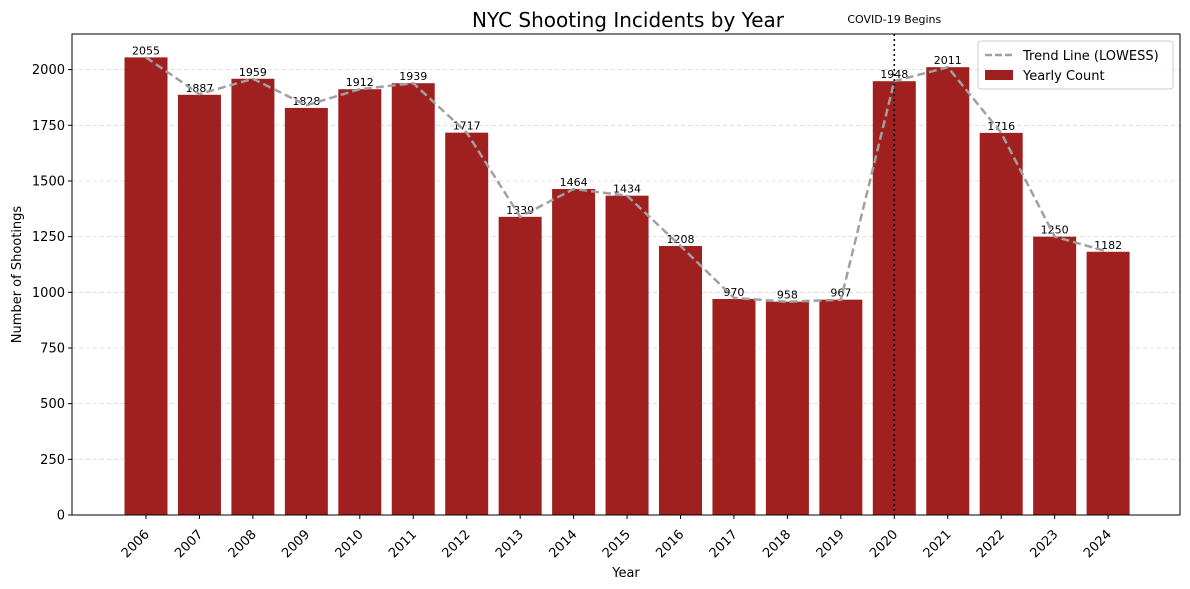 The height and width of the screenshot is (589, 1190). What do you see at coordinates (48, 181) in the screenshot?
I see `y-tick-label: 1500` at bounding box center [48, 181].